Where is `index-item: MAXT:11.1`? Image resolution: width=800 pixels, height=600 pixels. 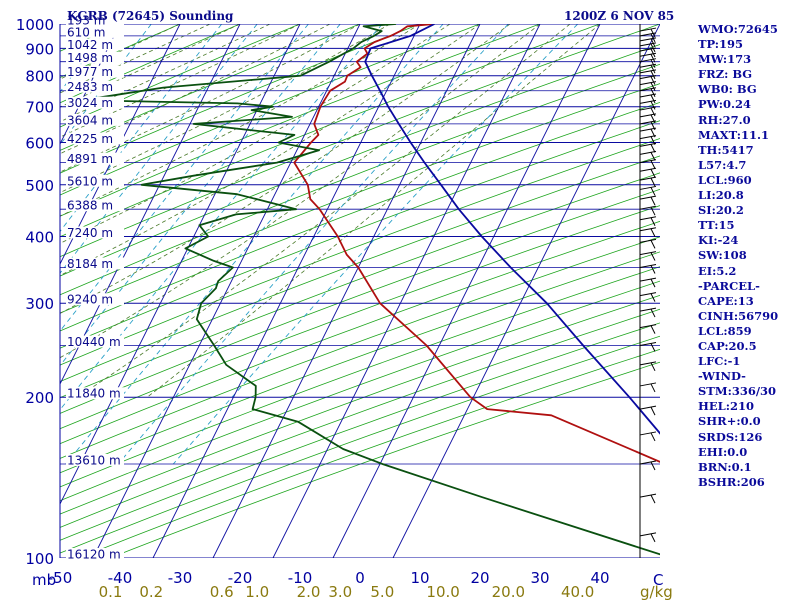 index-item: MAXT:11.1 is located at coordinates (733, 134).